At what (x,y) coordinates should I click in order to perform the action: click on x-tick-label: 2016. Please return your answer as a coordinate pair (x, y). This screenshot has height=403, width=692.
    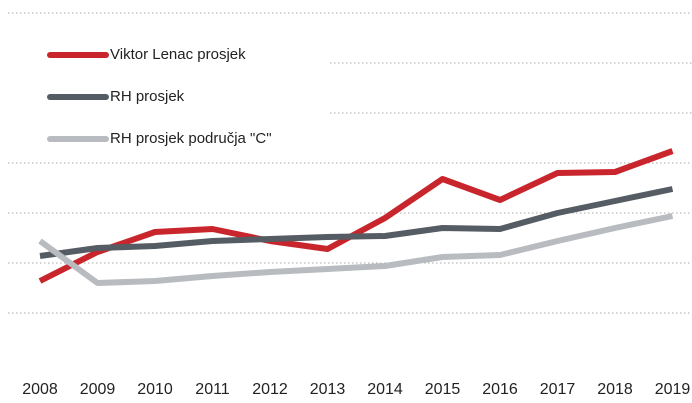
    Looking at the image, I should click on (500, 389).